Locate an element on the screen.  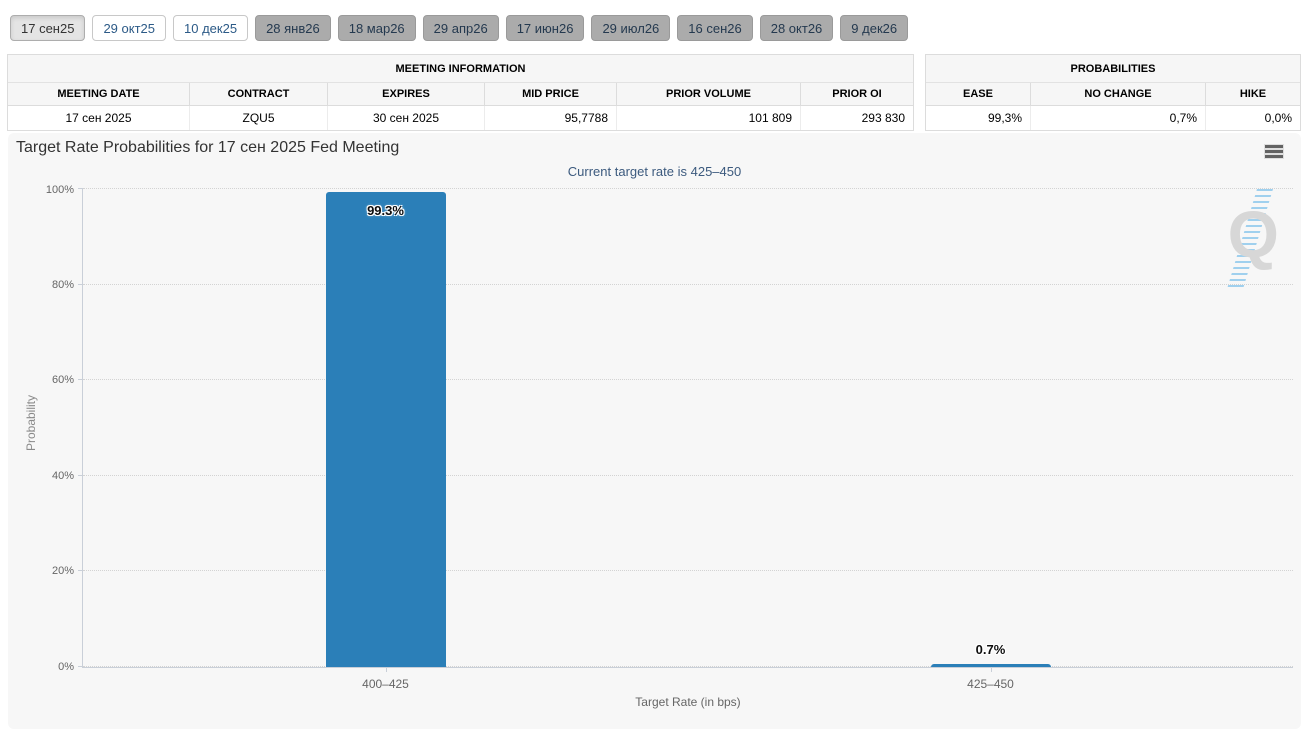
col-meeting-date: MEETING DATE is located at coordinates (99, 94).